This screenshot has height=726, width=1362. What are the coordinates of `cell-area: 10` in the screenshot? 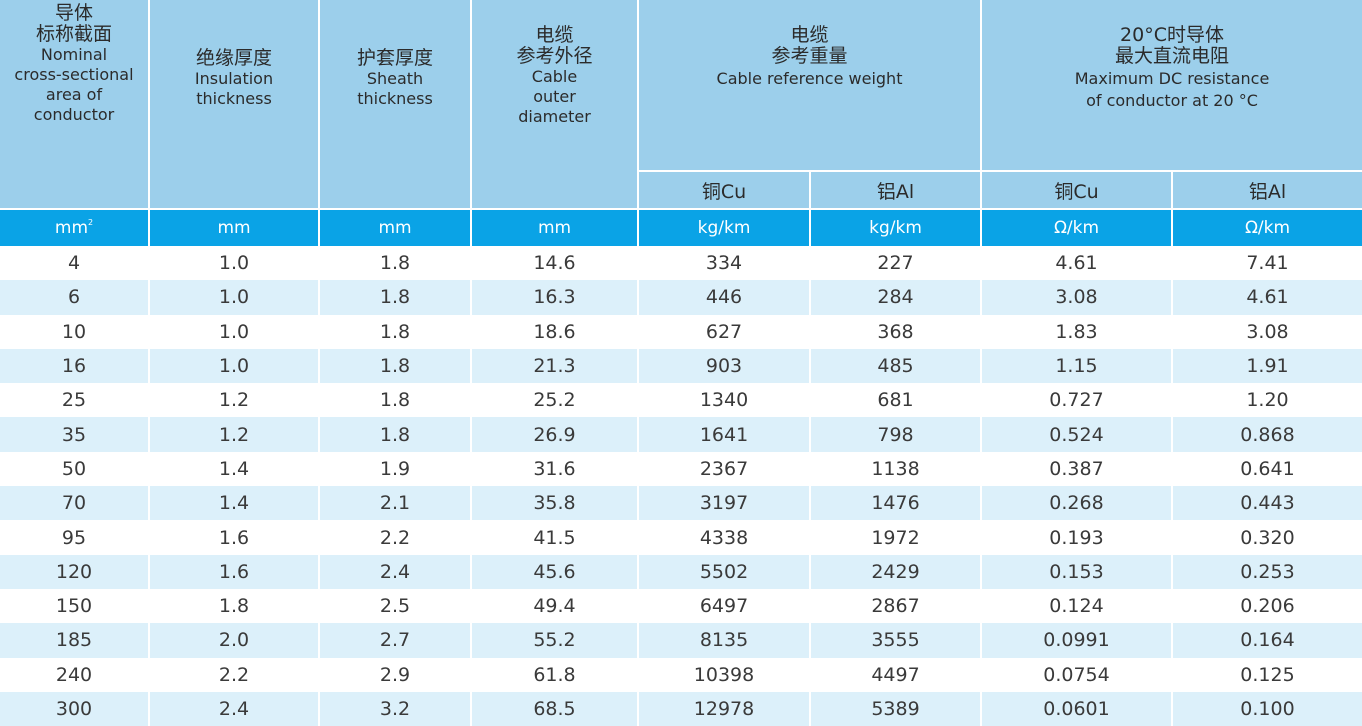 It's located at (75, 331).